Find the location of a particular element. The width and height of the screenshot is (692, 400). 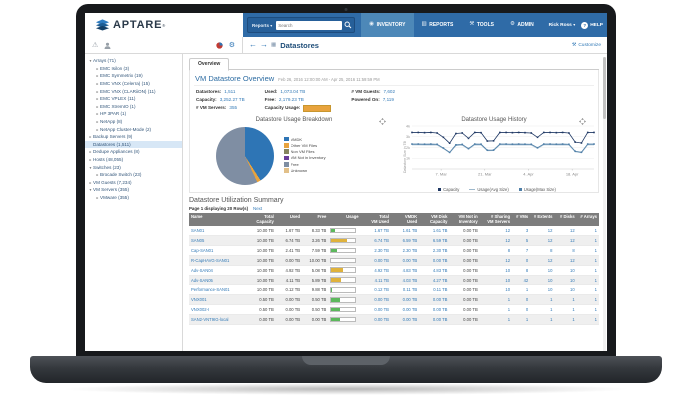

column-header-name: Name is located at coordinates (217, 220).